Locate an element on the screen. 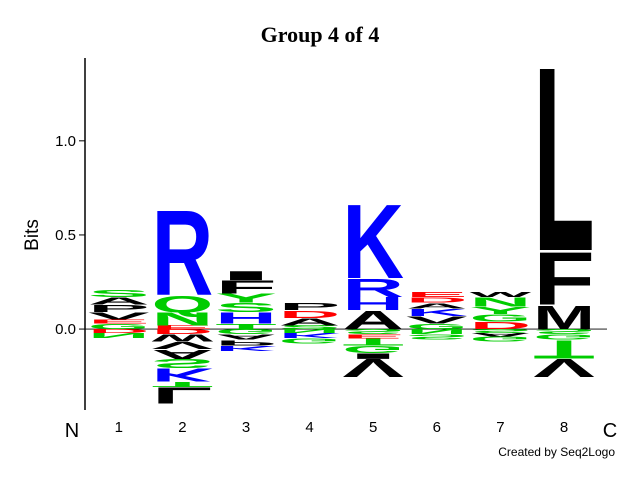 The image size is (640, 480). logo-letter-group: M is located at coordinates (564, 318).